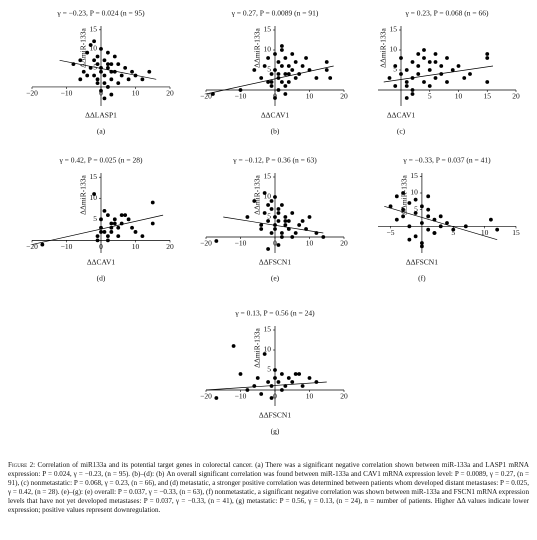  I want to click on x-axis-label: ΔΔFSCN1, so click(275, 262).